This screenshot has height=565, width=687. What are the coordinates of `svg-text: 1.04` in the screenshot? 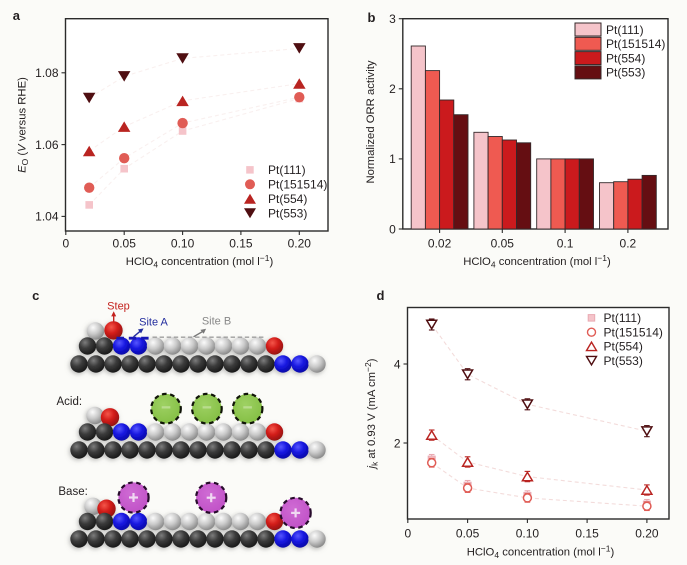 It's located at (47, 217).